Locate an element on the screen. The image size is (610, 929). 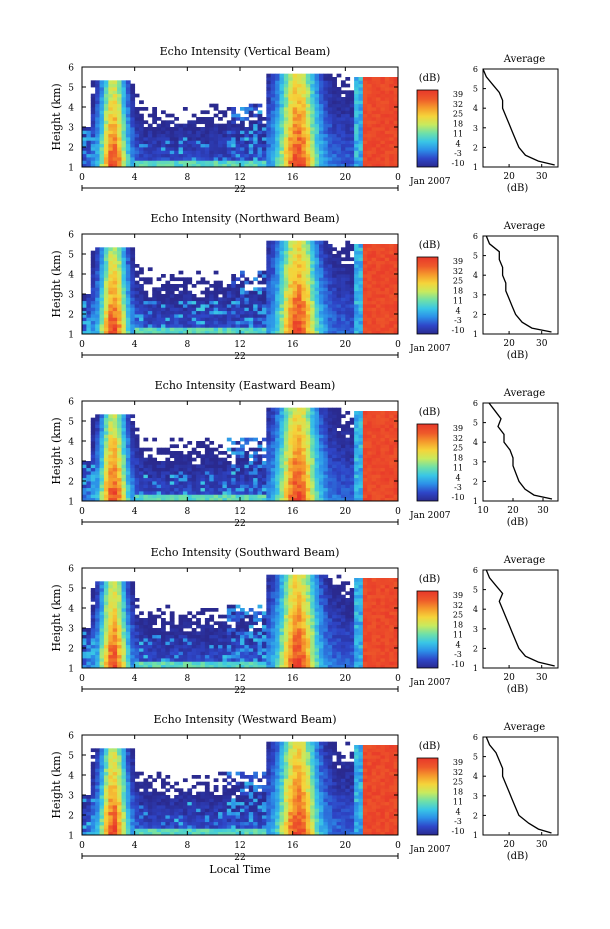
avg-x-tick-label: 30 is located at coordinates (542, 344).